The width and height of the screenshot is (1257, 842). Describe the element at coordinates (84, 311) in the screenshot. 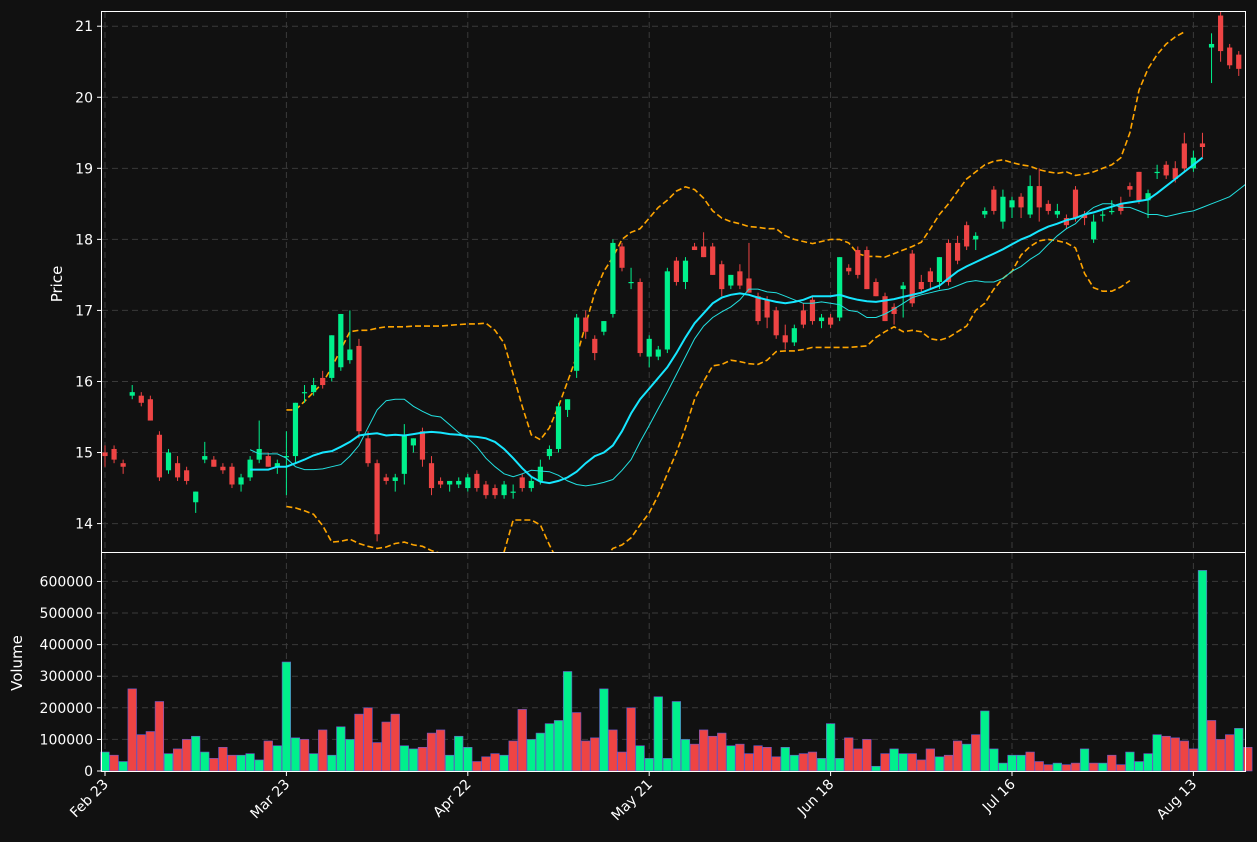

I see `price-tick-label: 17` at that location.